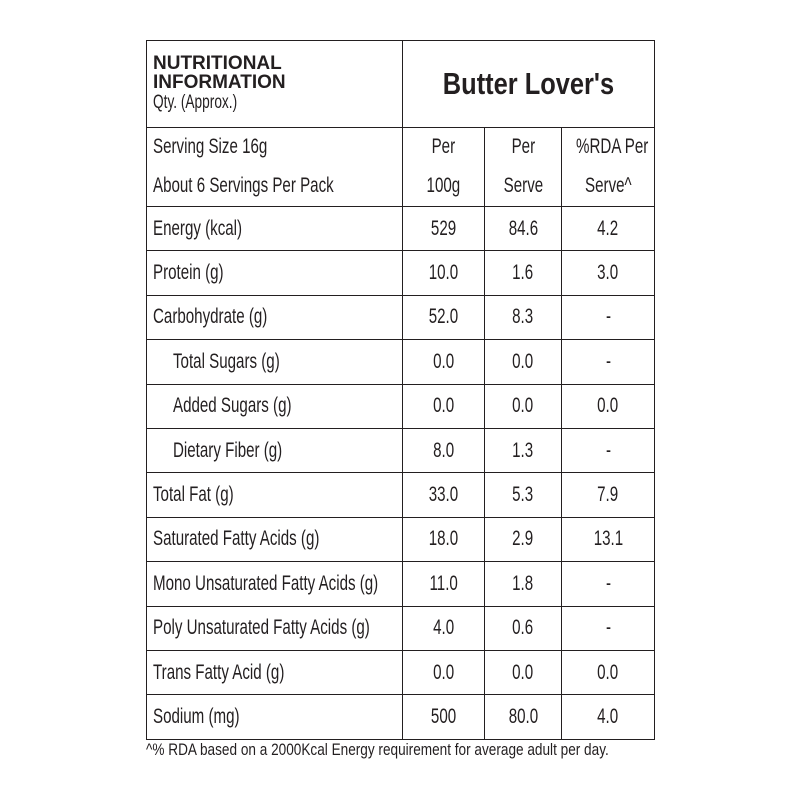 This screenshot has height=800, width=800. I want to click on nutrient-name-cell: Total Sugars (g), so click(274, 362).